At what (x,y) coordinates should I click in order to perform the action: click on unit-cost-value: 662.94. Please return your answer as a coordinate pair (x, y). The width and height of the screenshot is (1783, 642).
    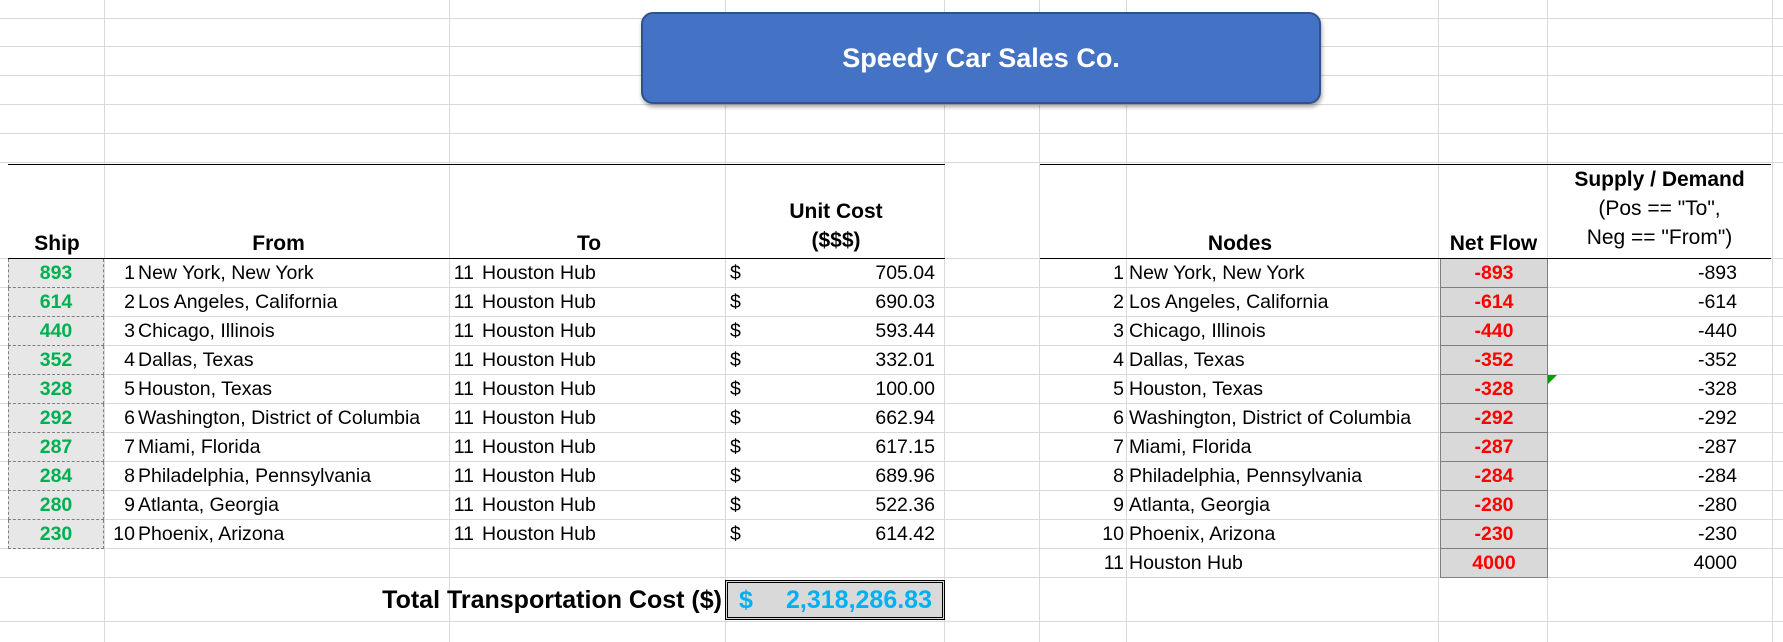
    Looking at the image, I should click on (905, 418).